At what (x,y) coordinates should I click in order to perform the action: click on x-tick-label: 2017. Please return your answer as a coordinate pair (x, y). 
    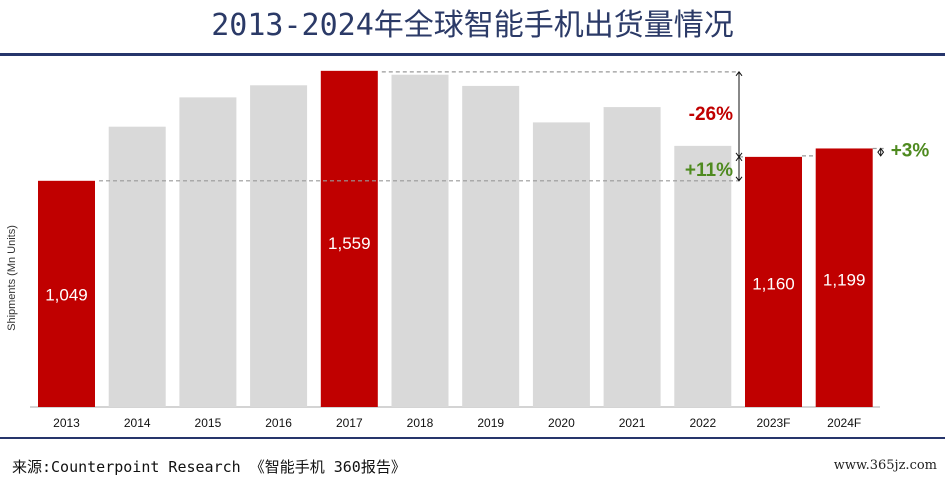
    Looking at the image, I should click on (349, 423).